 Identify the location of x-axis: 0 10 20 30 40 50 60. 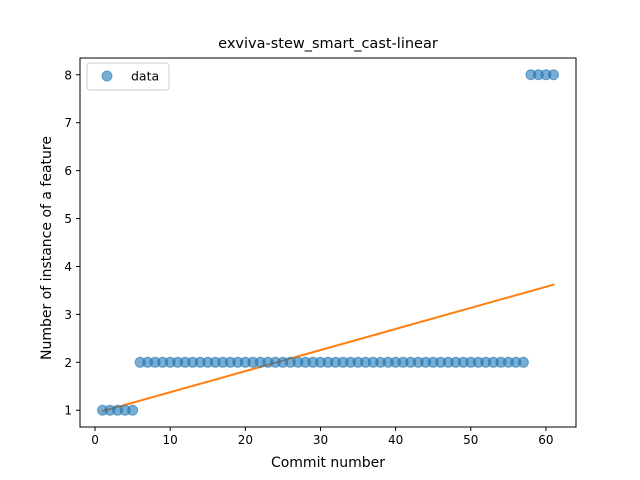
(322, 437).